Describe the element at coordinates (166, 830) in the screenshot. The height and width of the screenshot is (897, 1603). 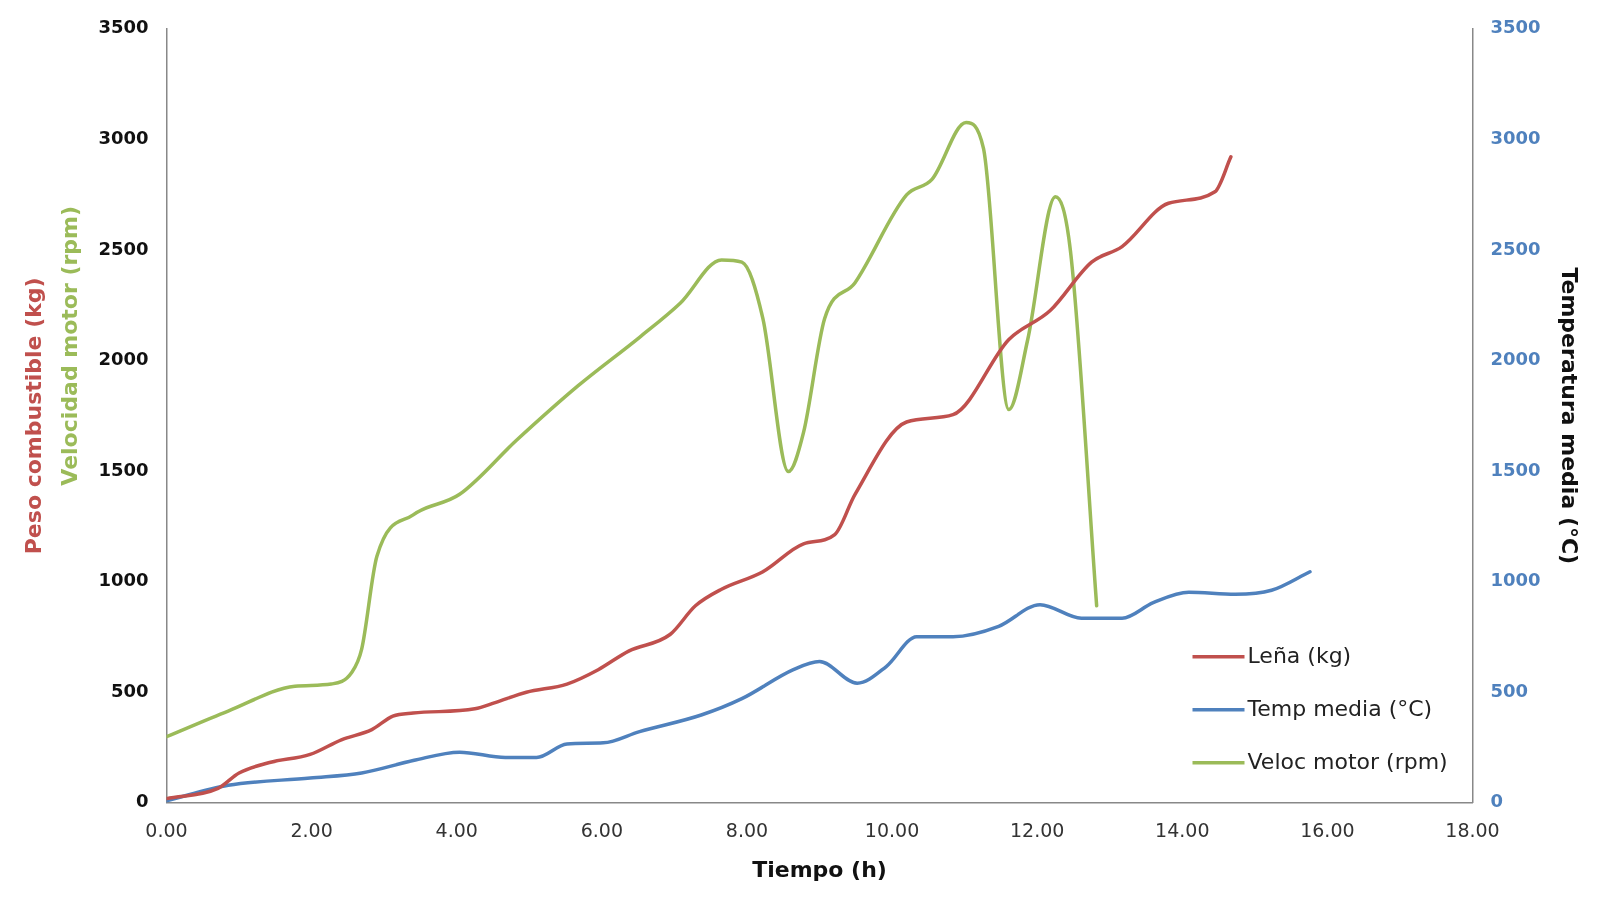
I see `x-tick-label: 0.00` at that location.